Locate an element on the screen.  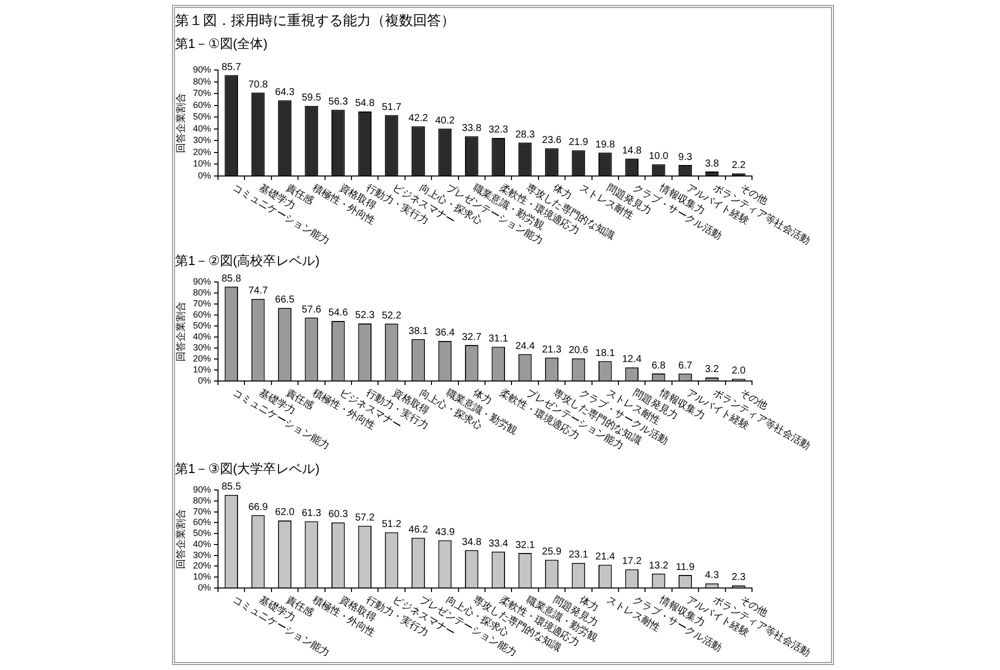
data-label: 13.2 is located at coordinates (658, 566).